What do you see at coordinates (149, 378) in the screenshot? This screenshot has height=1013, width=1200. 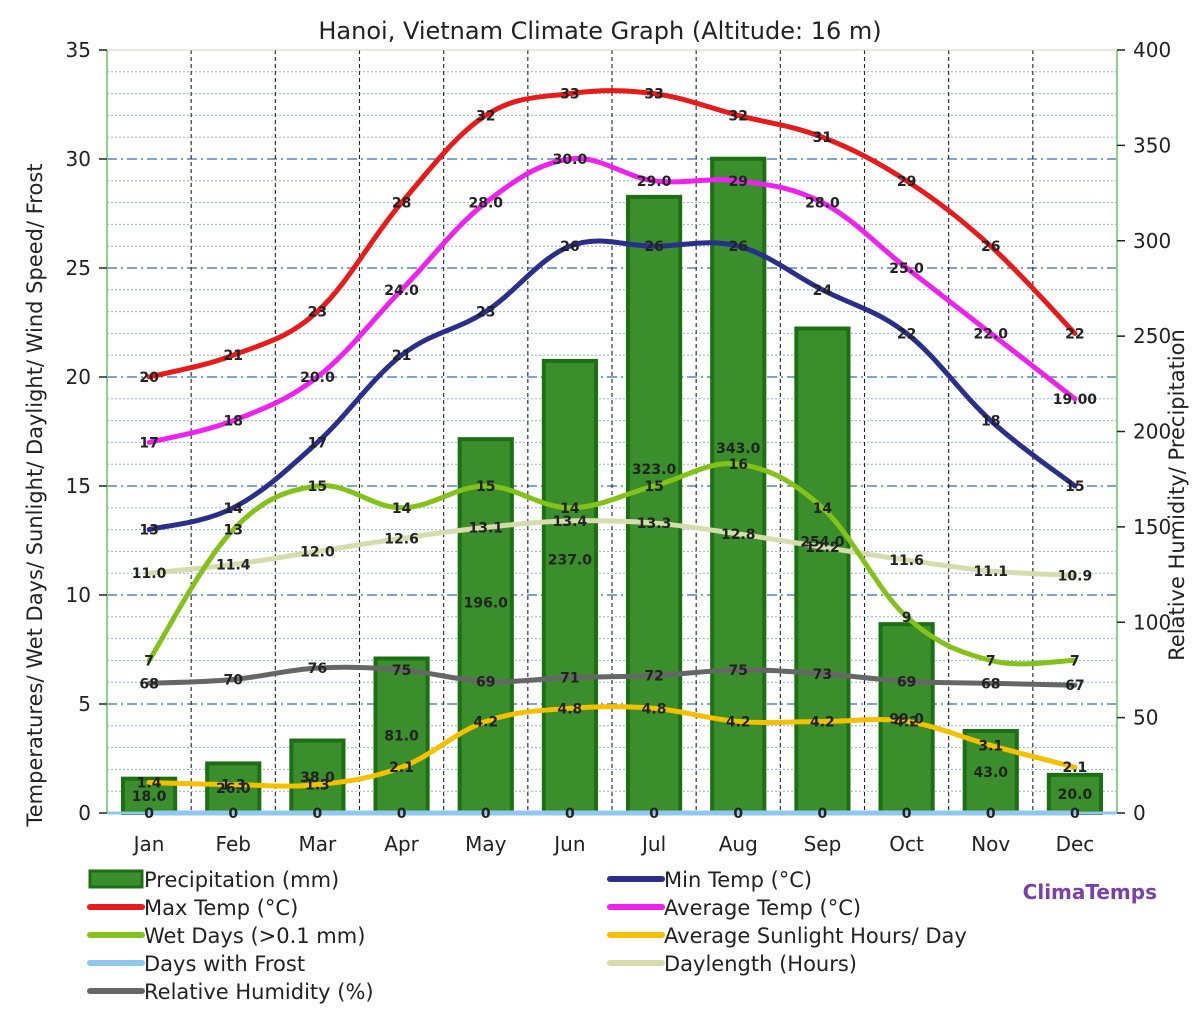 I see `max-temp-data-label: 20` at bounding box center [149, 378].